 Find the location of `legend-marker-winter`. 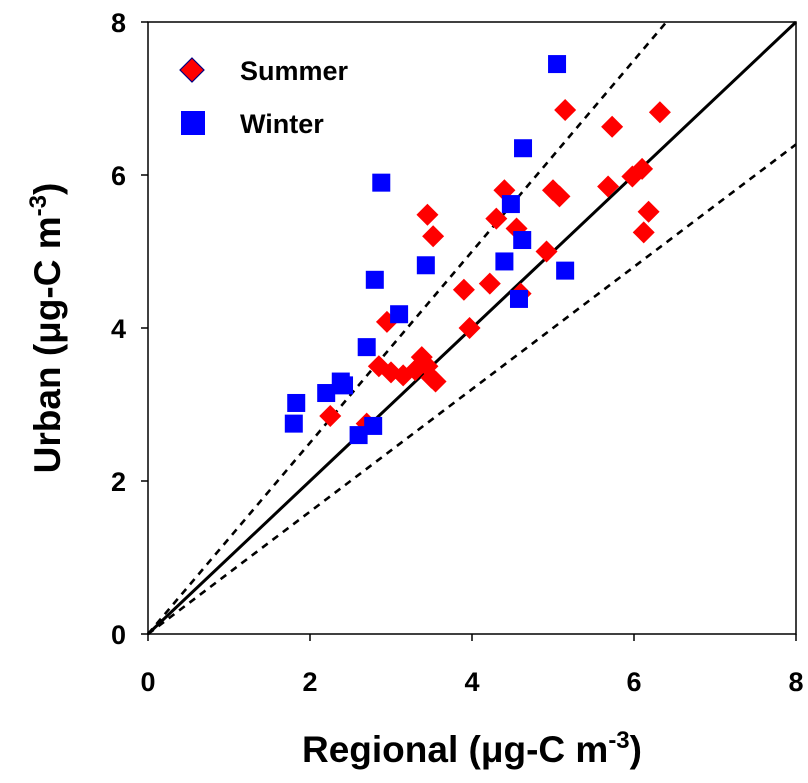

legend-marker-winter is located at coordinates (193, 123).